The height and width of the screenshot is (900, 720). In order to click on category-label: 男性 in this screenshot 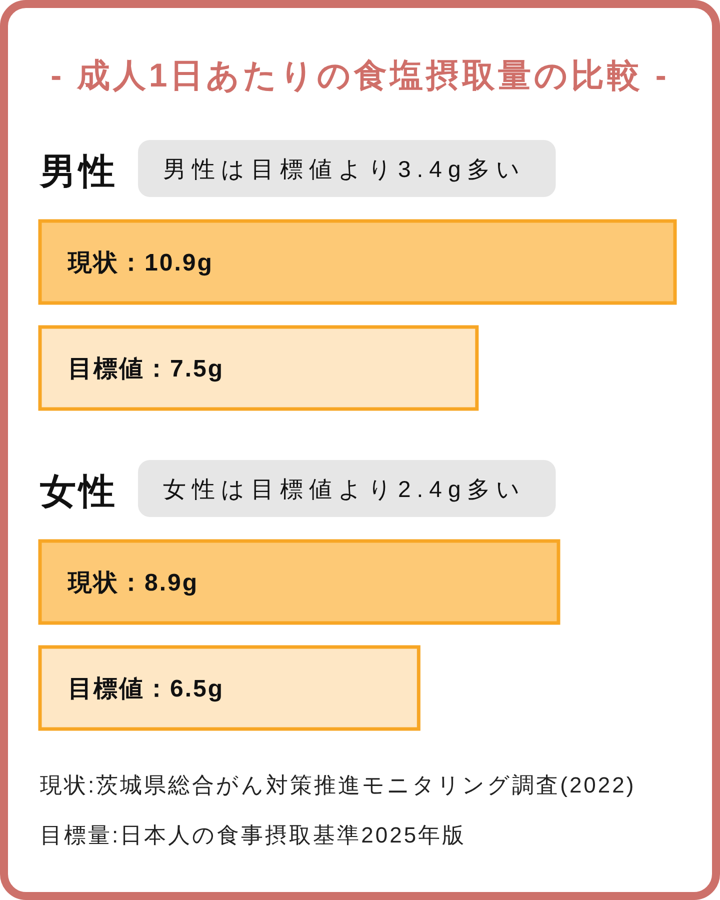, I will do `click(79, 171)`.